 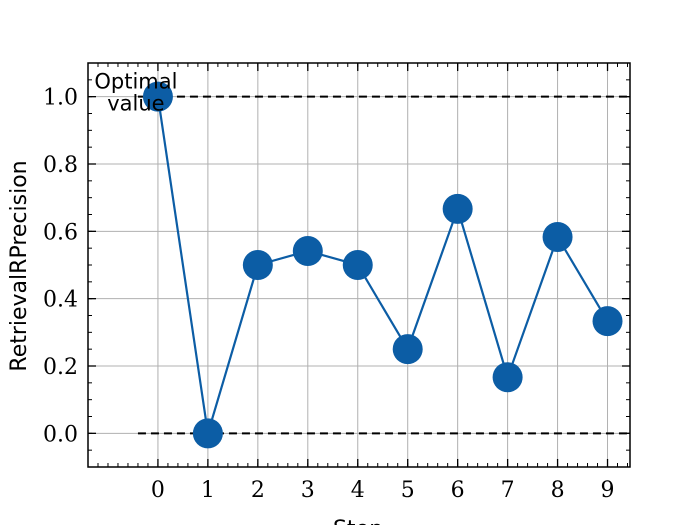 What do you see at coordinates (60, 98) in the screenshot?
I see `y-tick-label: 1.0` at bounding box center [60, 98].